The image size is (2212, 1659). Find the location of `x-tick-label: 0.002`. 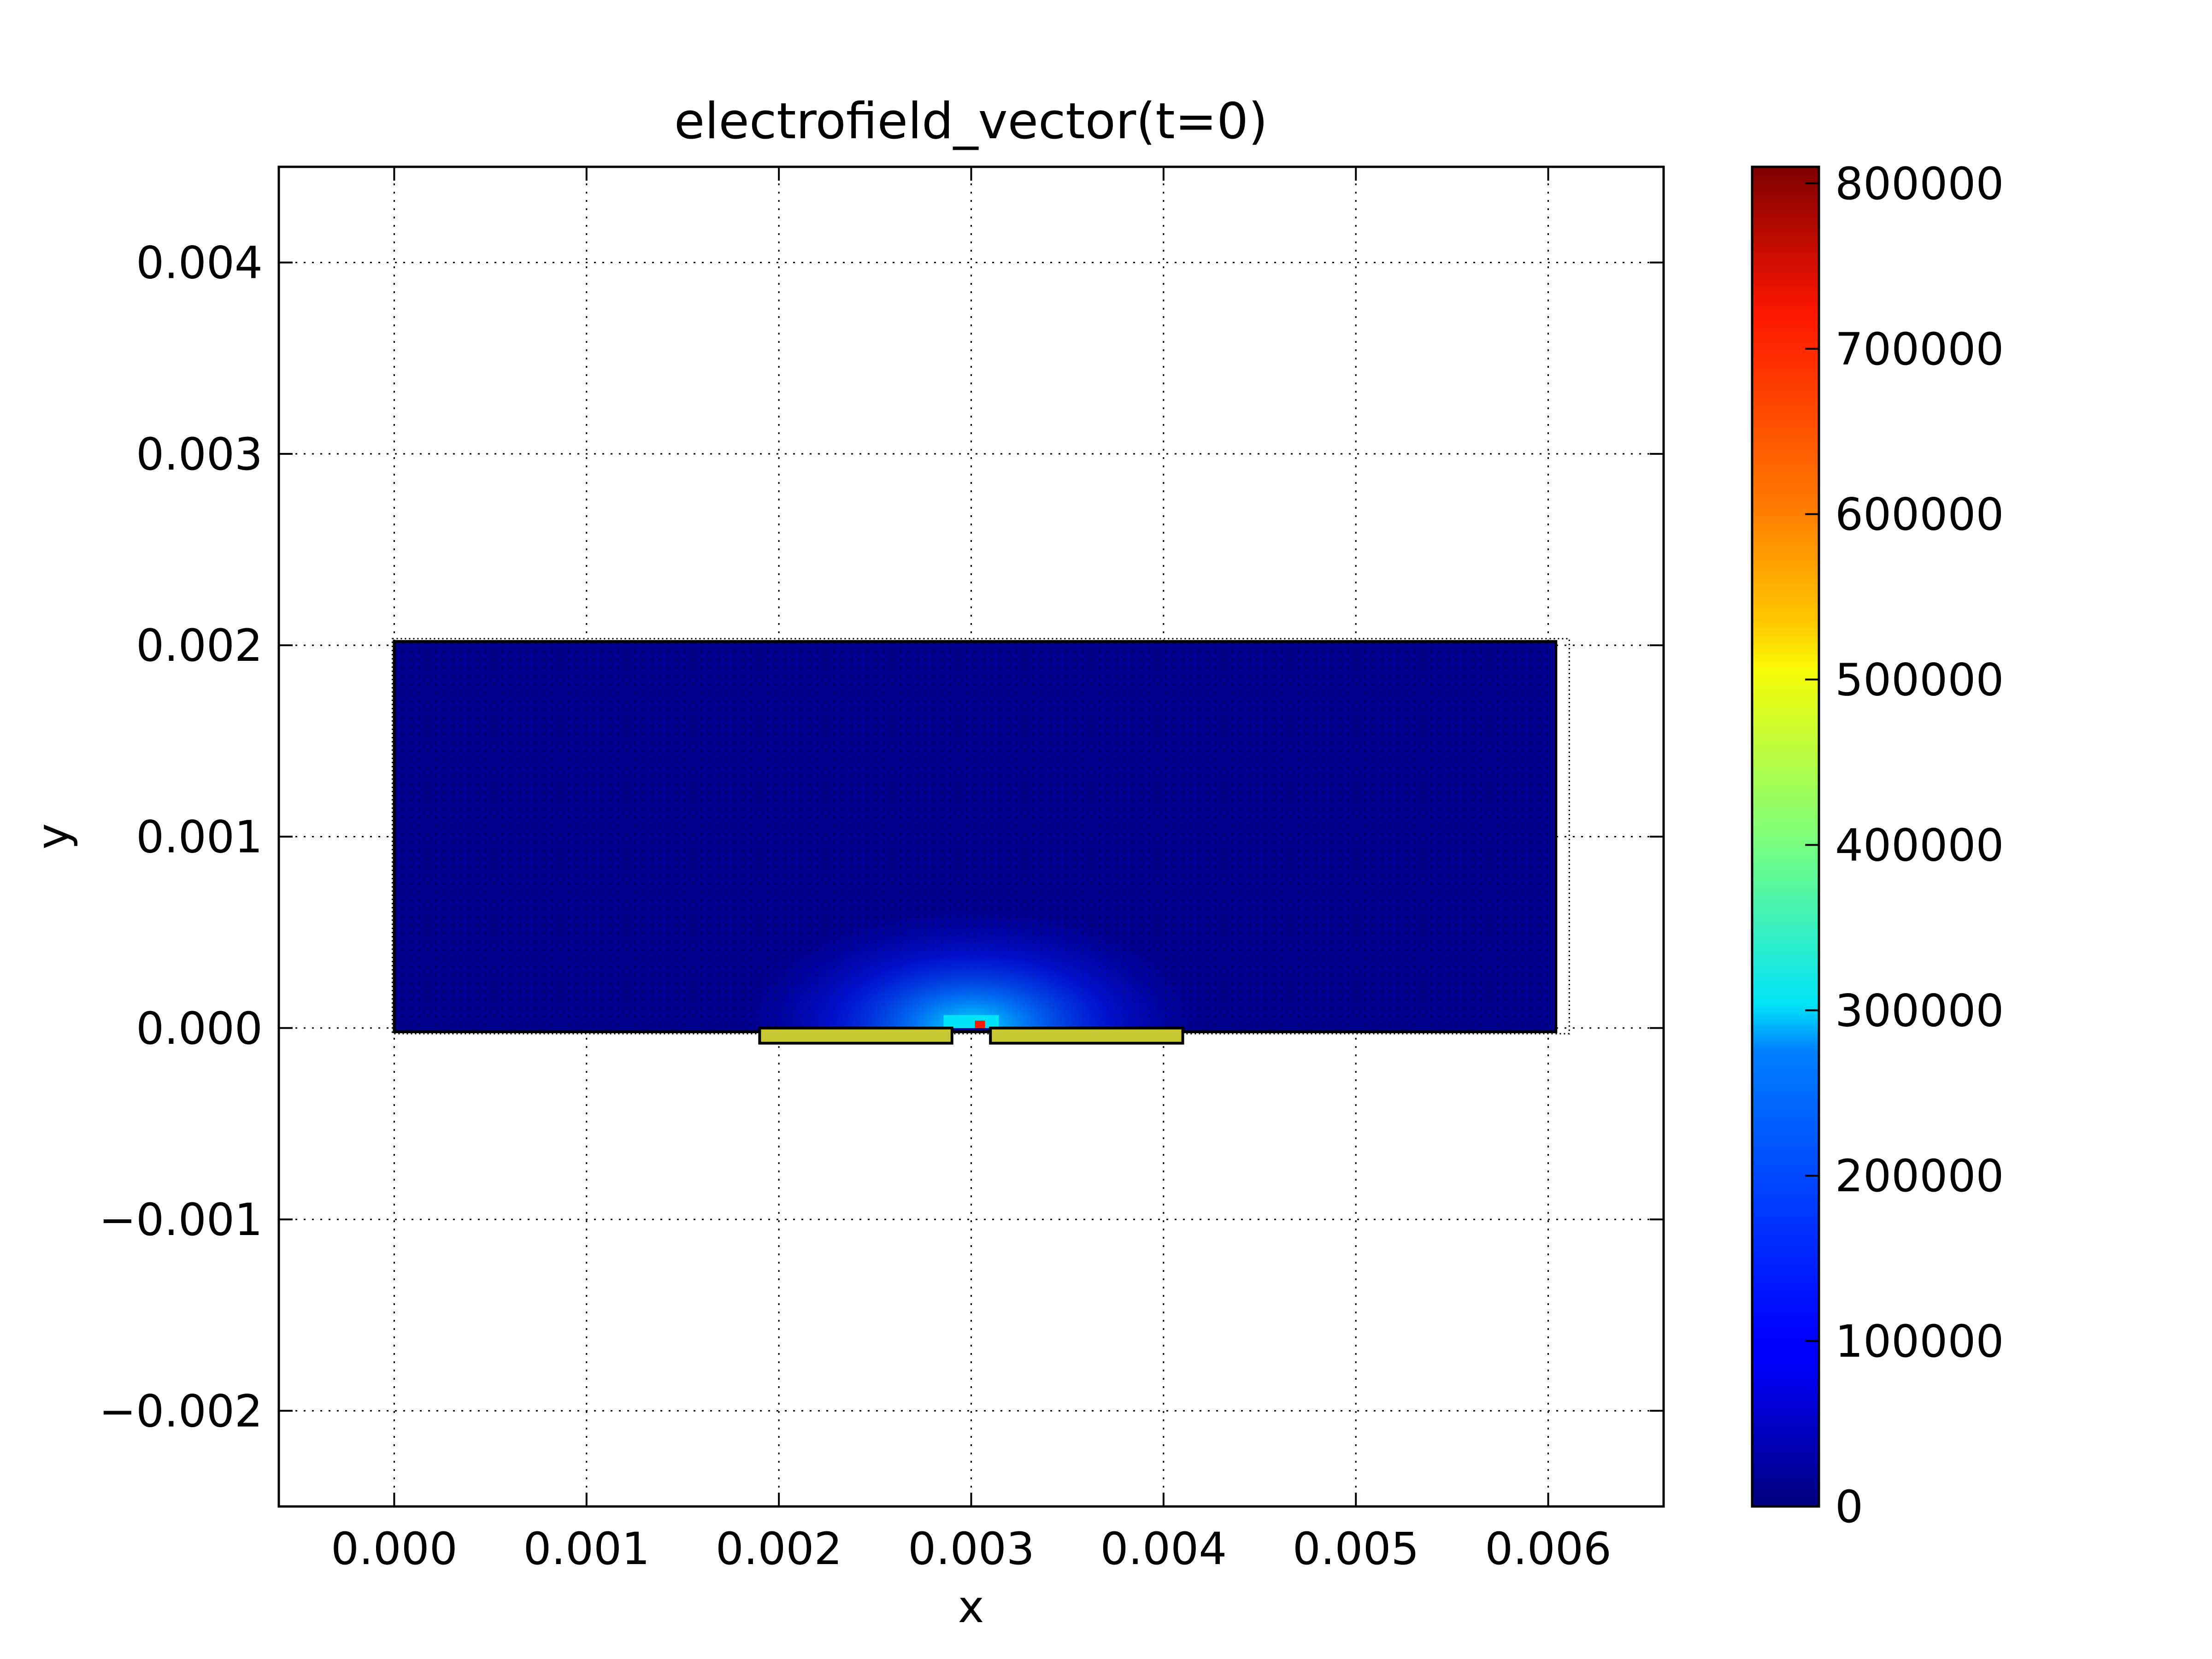

x-tick-label: 0.002 is located at coordinates (779, 1549).